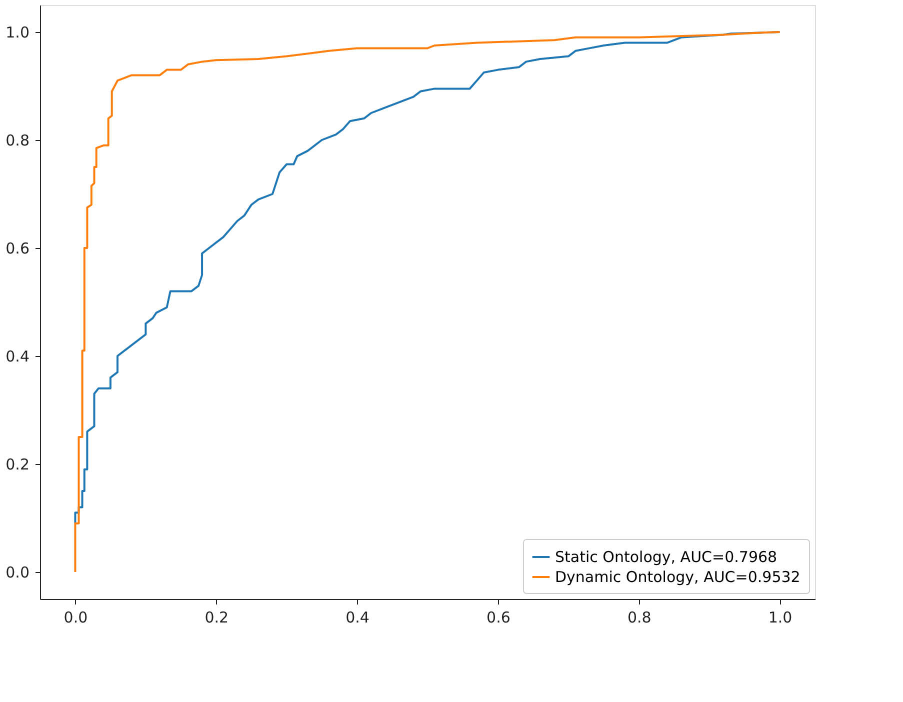  I want to click on x-tick-label: 0.0, so click(76, 617).